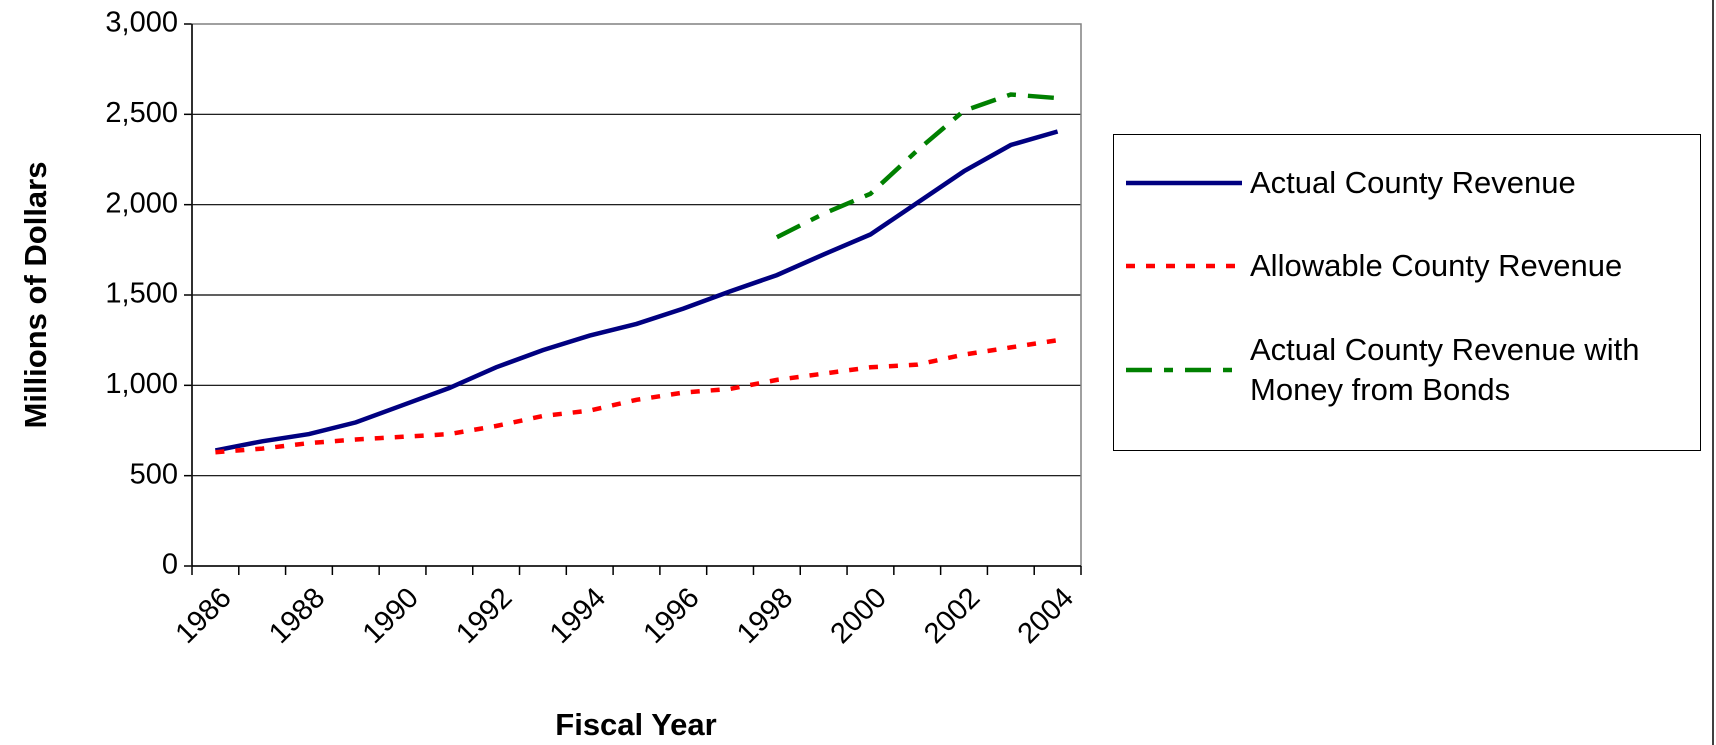  I want to click on y-tick-label: 1,000, so click(141, 384).